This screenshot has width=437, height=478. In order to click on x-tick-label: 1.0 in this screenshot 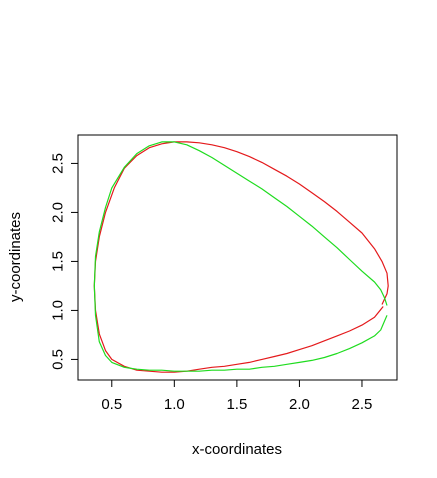, I will do `click(174, 404)`.